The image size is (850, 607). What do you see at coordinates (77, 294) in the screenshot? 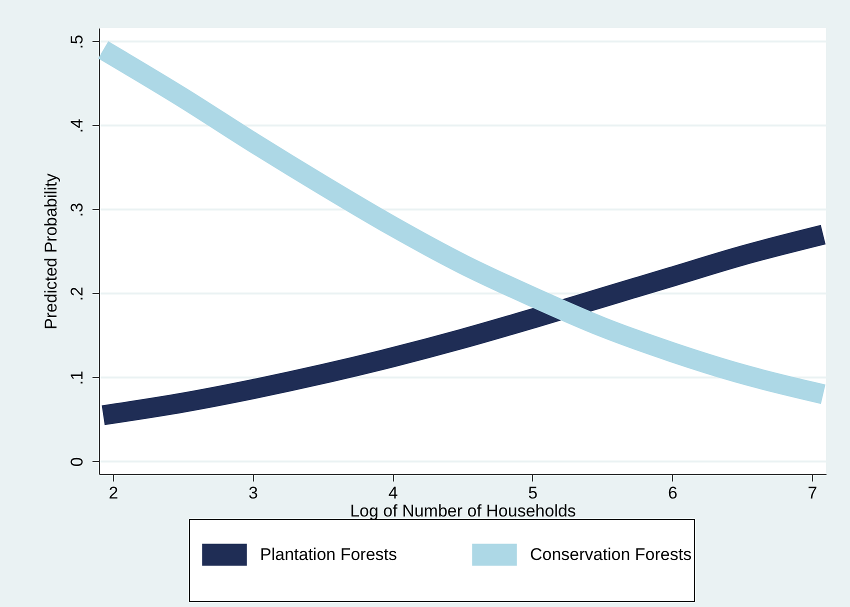
I see `y-tick-label: .2` at bounding box center [77, 294].